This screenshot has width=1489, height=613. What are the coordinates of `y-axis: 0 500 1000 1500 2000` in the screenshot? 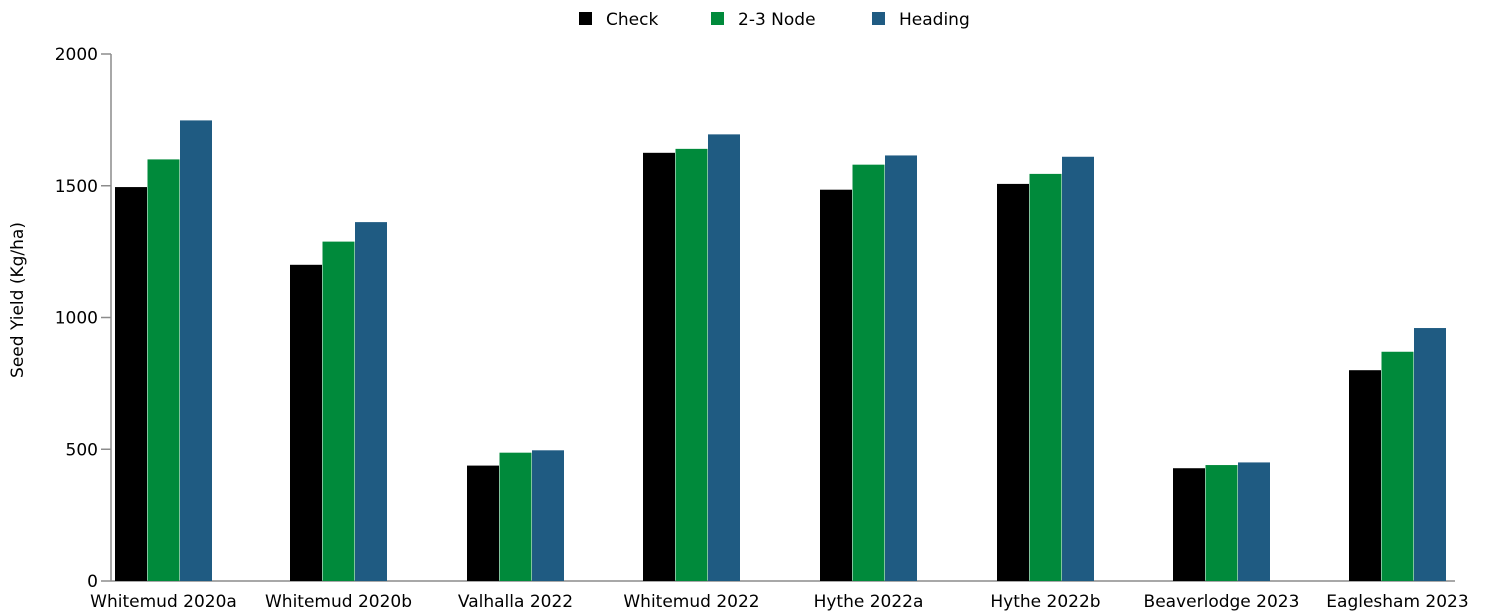 It's located at (83, 318).